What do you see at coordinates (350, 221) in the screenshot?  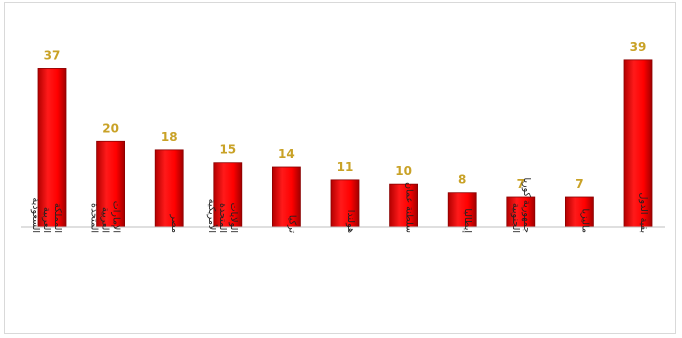 I see `category-label-5: هولندا` at bounding box center [350, 221].